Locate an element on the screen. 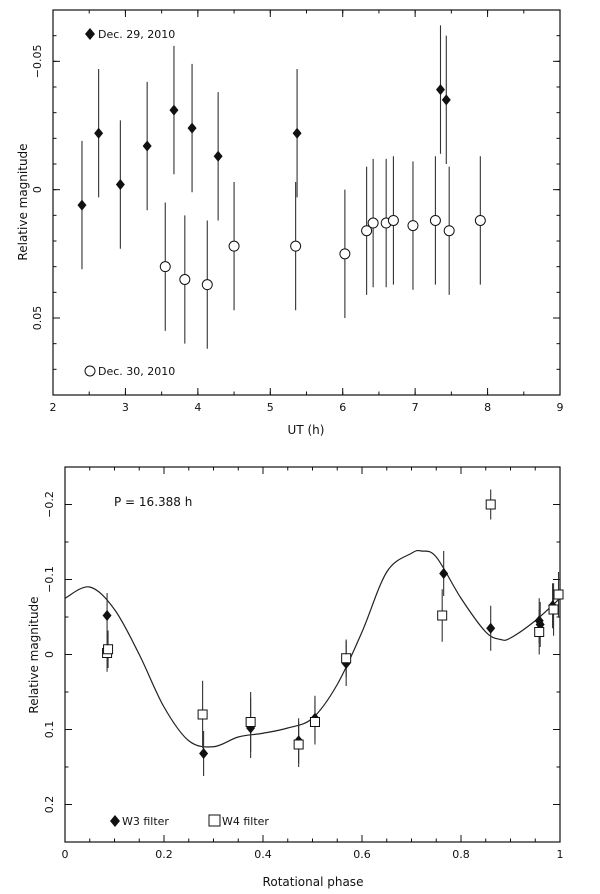 Image resolution: width=600 pixels, height=894 pixels. x-tick-label: 0.6 is located at coordinates (362, 854).